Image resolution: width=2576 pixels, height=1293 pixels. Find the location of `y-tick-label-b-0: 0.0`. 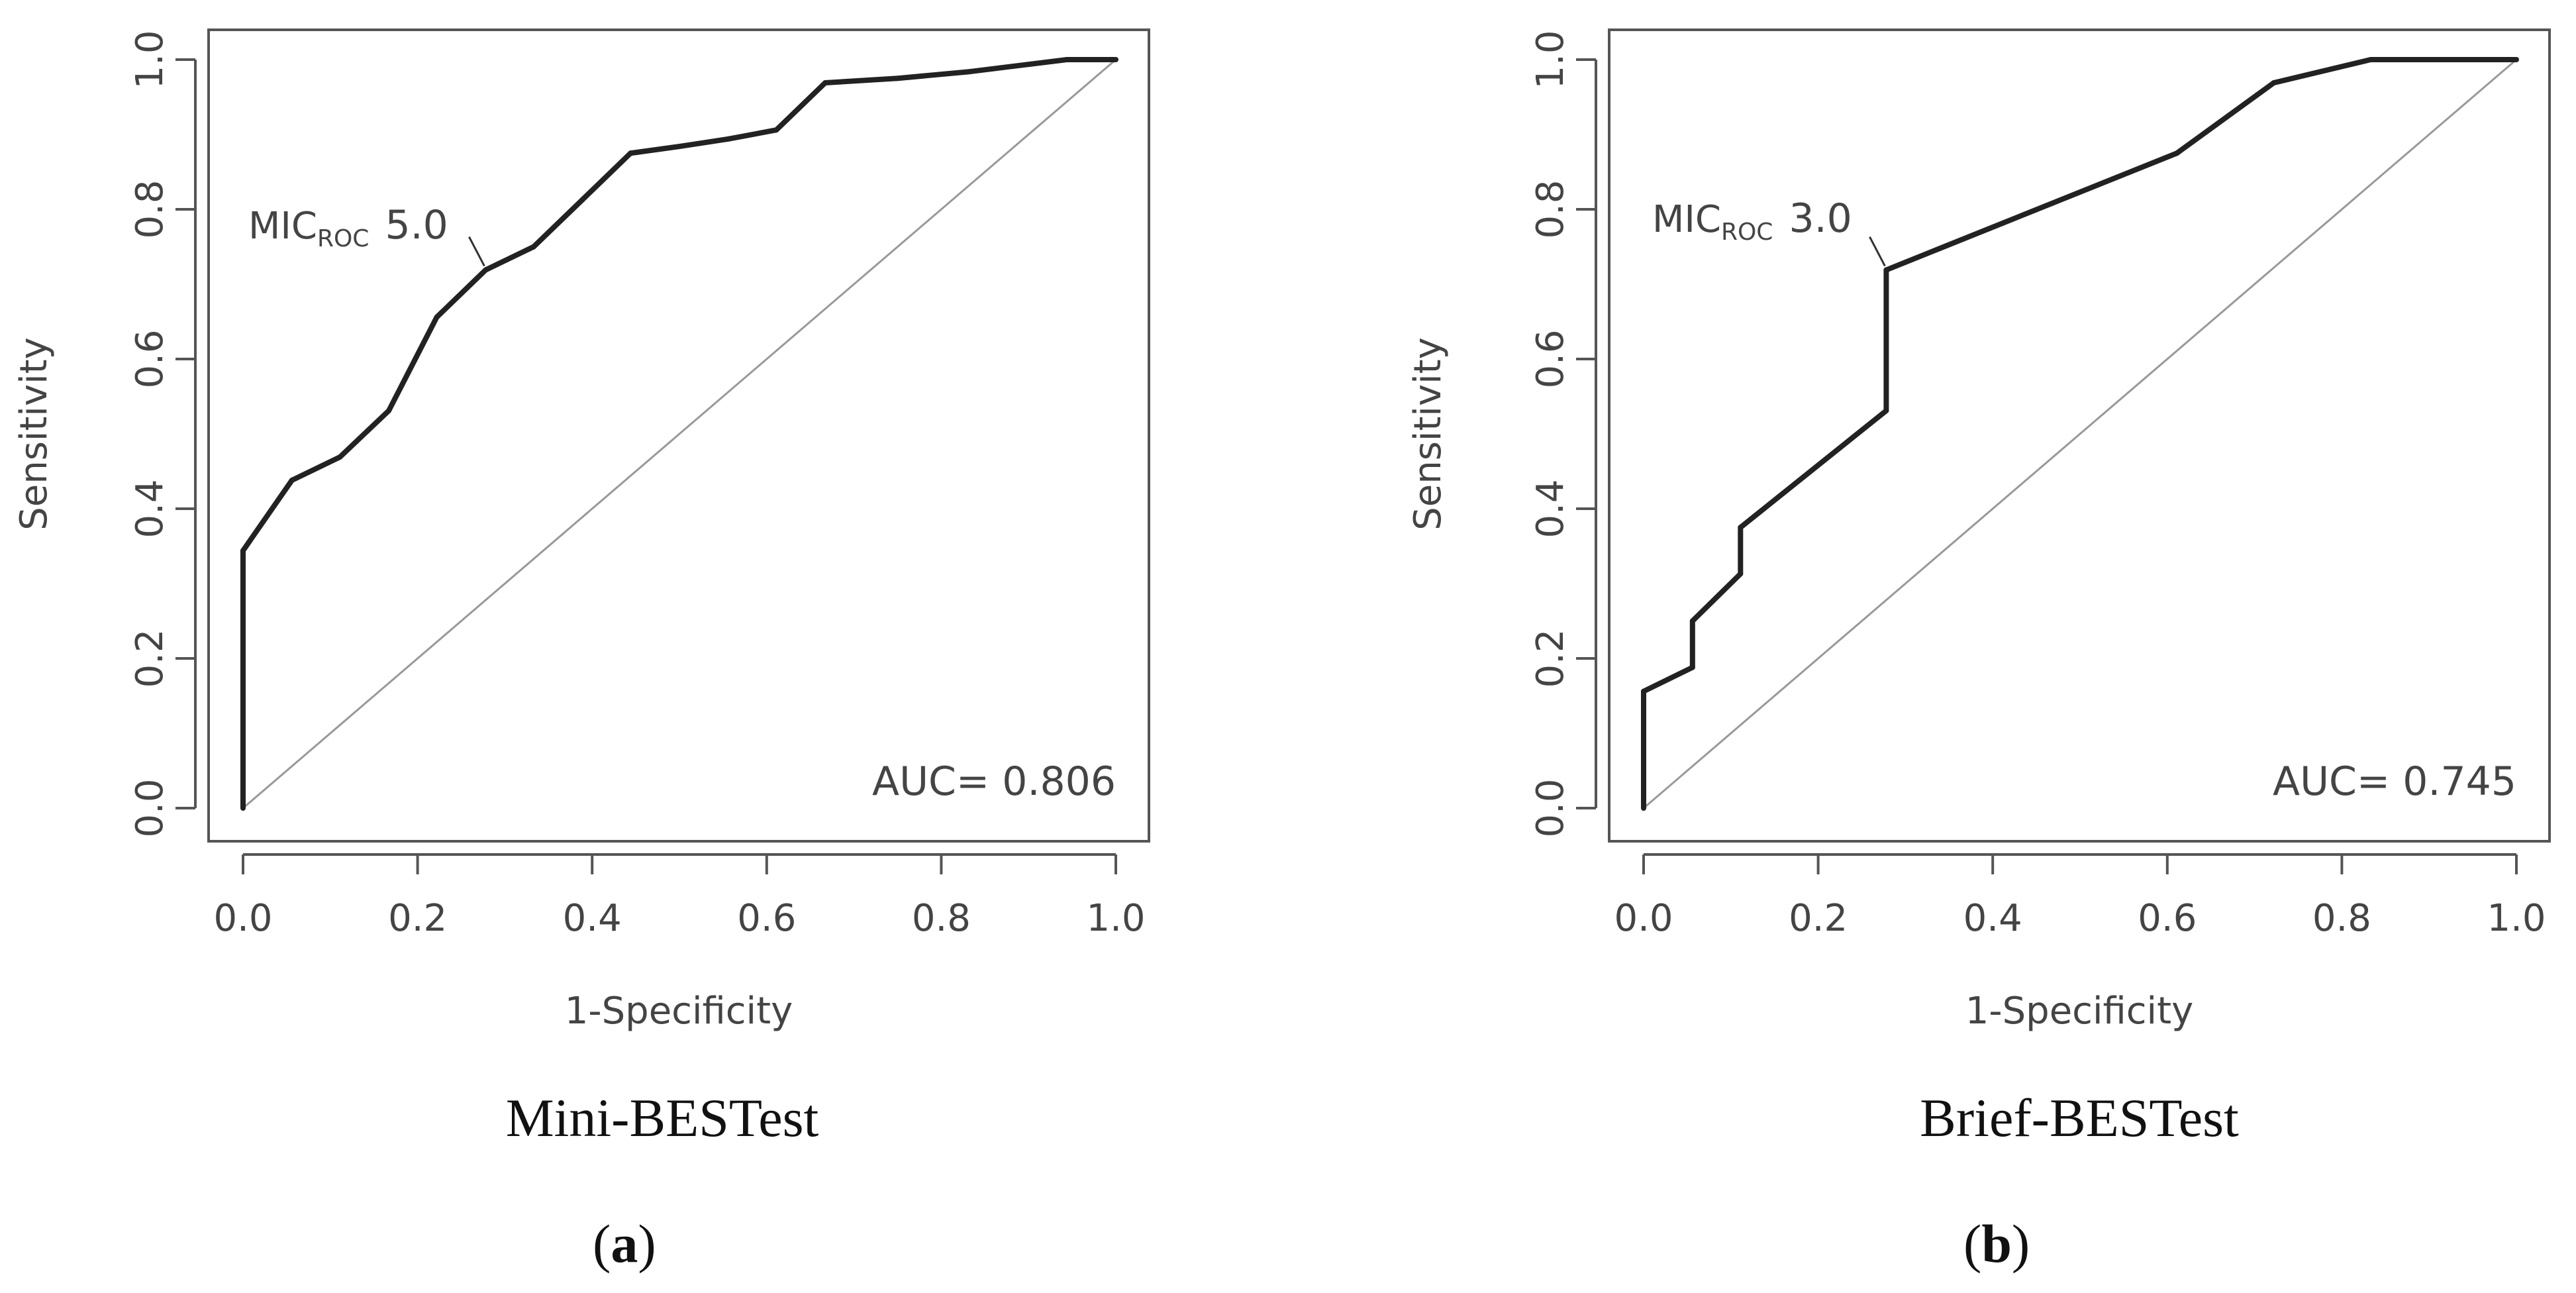

y-tick-label-b-0: 0.0 is located at coordinates (1550, 808).